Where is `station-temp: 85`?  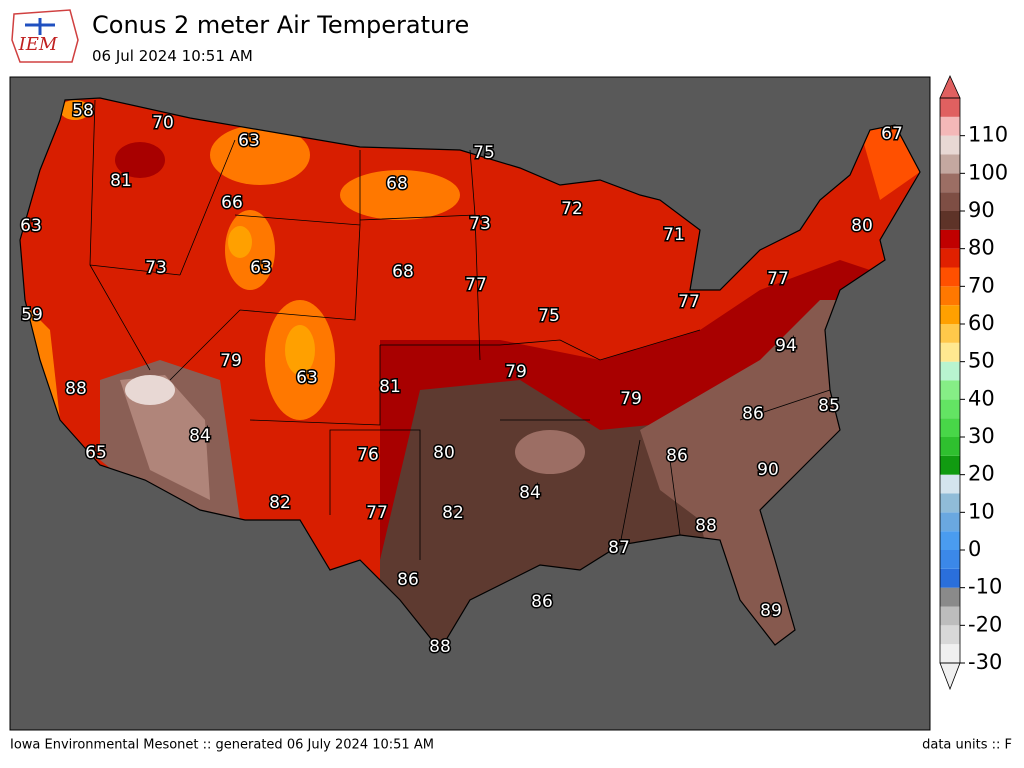 station-temp: 85 is located at coordinates (829, 406).